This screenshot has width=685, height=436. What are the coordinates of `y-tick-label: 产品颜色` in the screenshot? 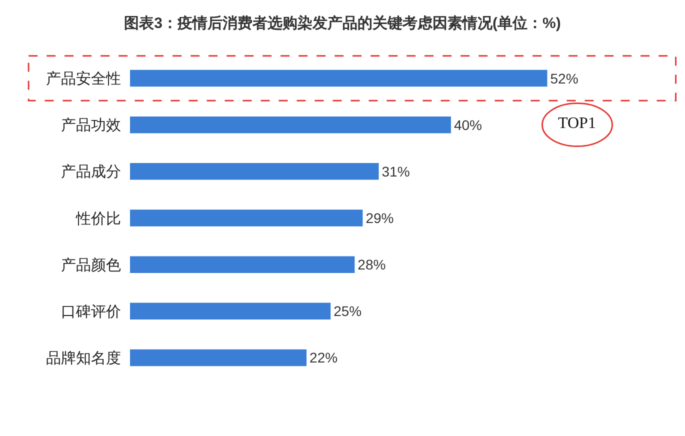 It's located at (91, 265).